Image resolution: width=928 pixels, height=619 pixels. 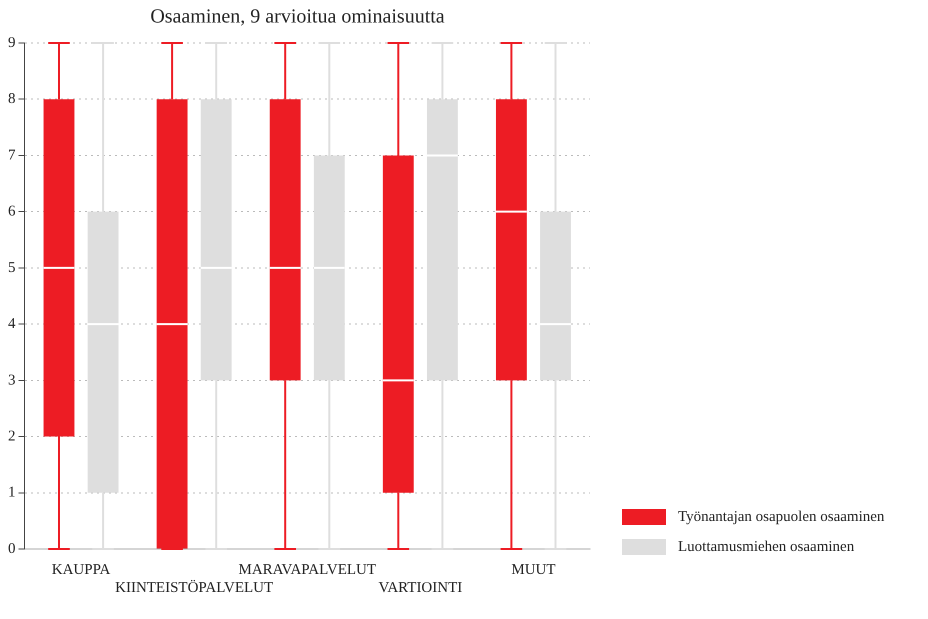 What do you see at coordinates (12, 324) in the screenshot?
I see `y-tick-label: 4` at bounding box center [12, 324].